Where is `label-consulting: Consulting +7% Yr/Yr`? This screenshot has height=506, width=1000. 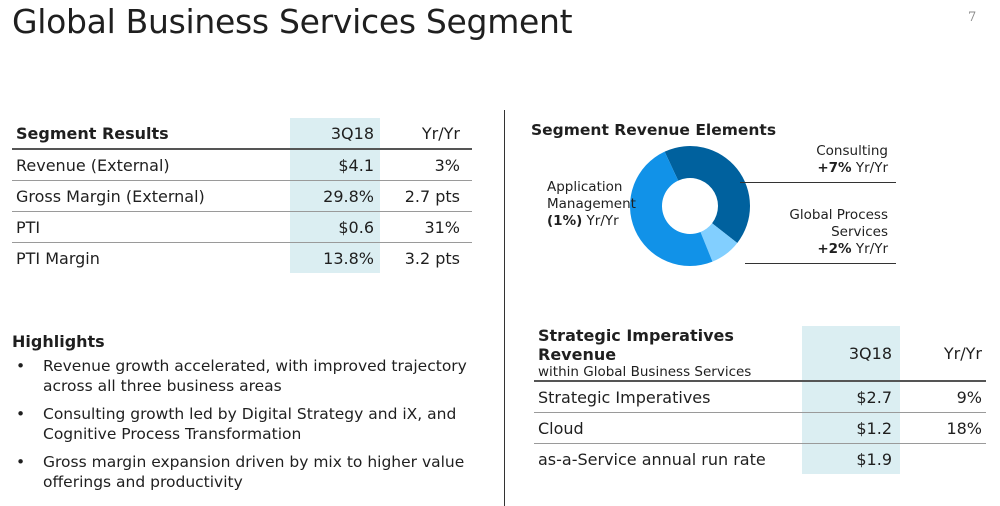
label-consulting: Consulting +7% Yr/Yr is located at coordinates (824, 160).